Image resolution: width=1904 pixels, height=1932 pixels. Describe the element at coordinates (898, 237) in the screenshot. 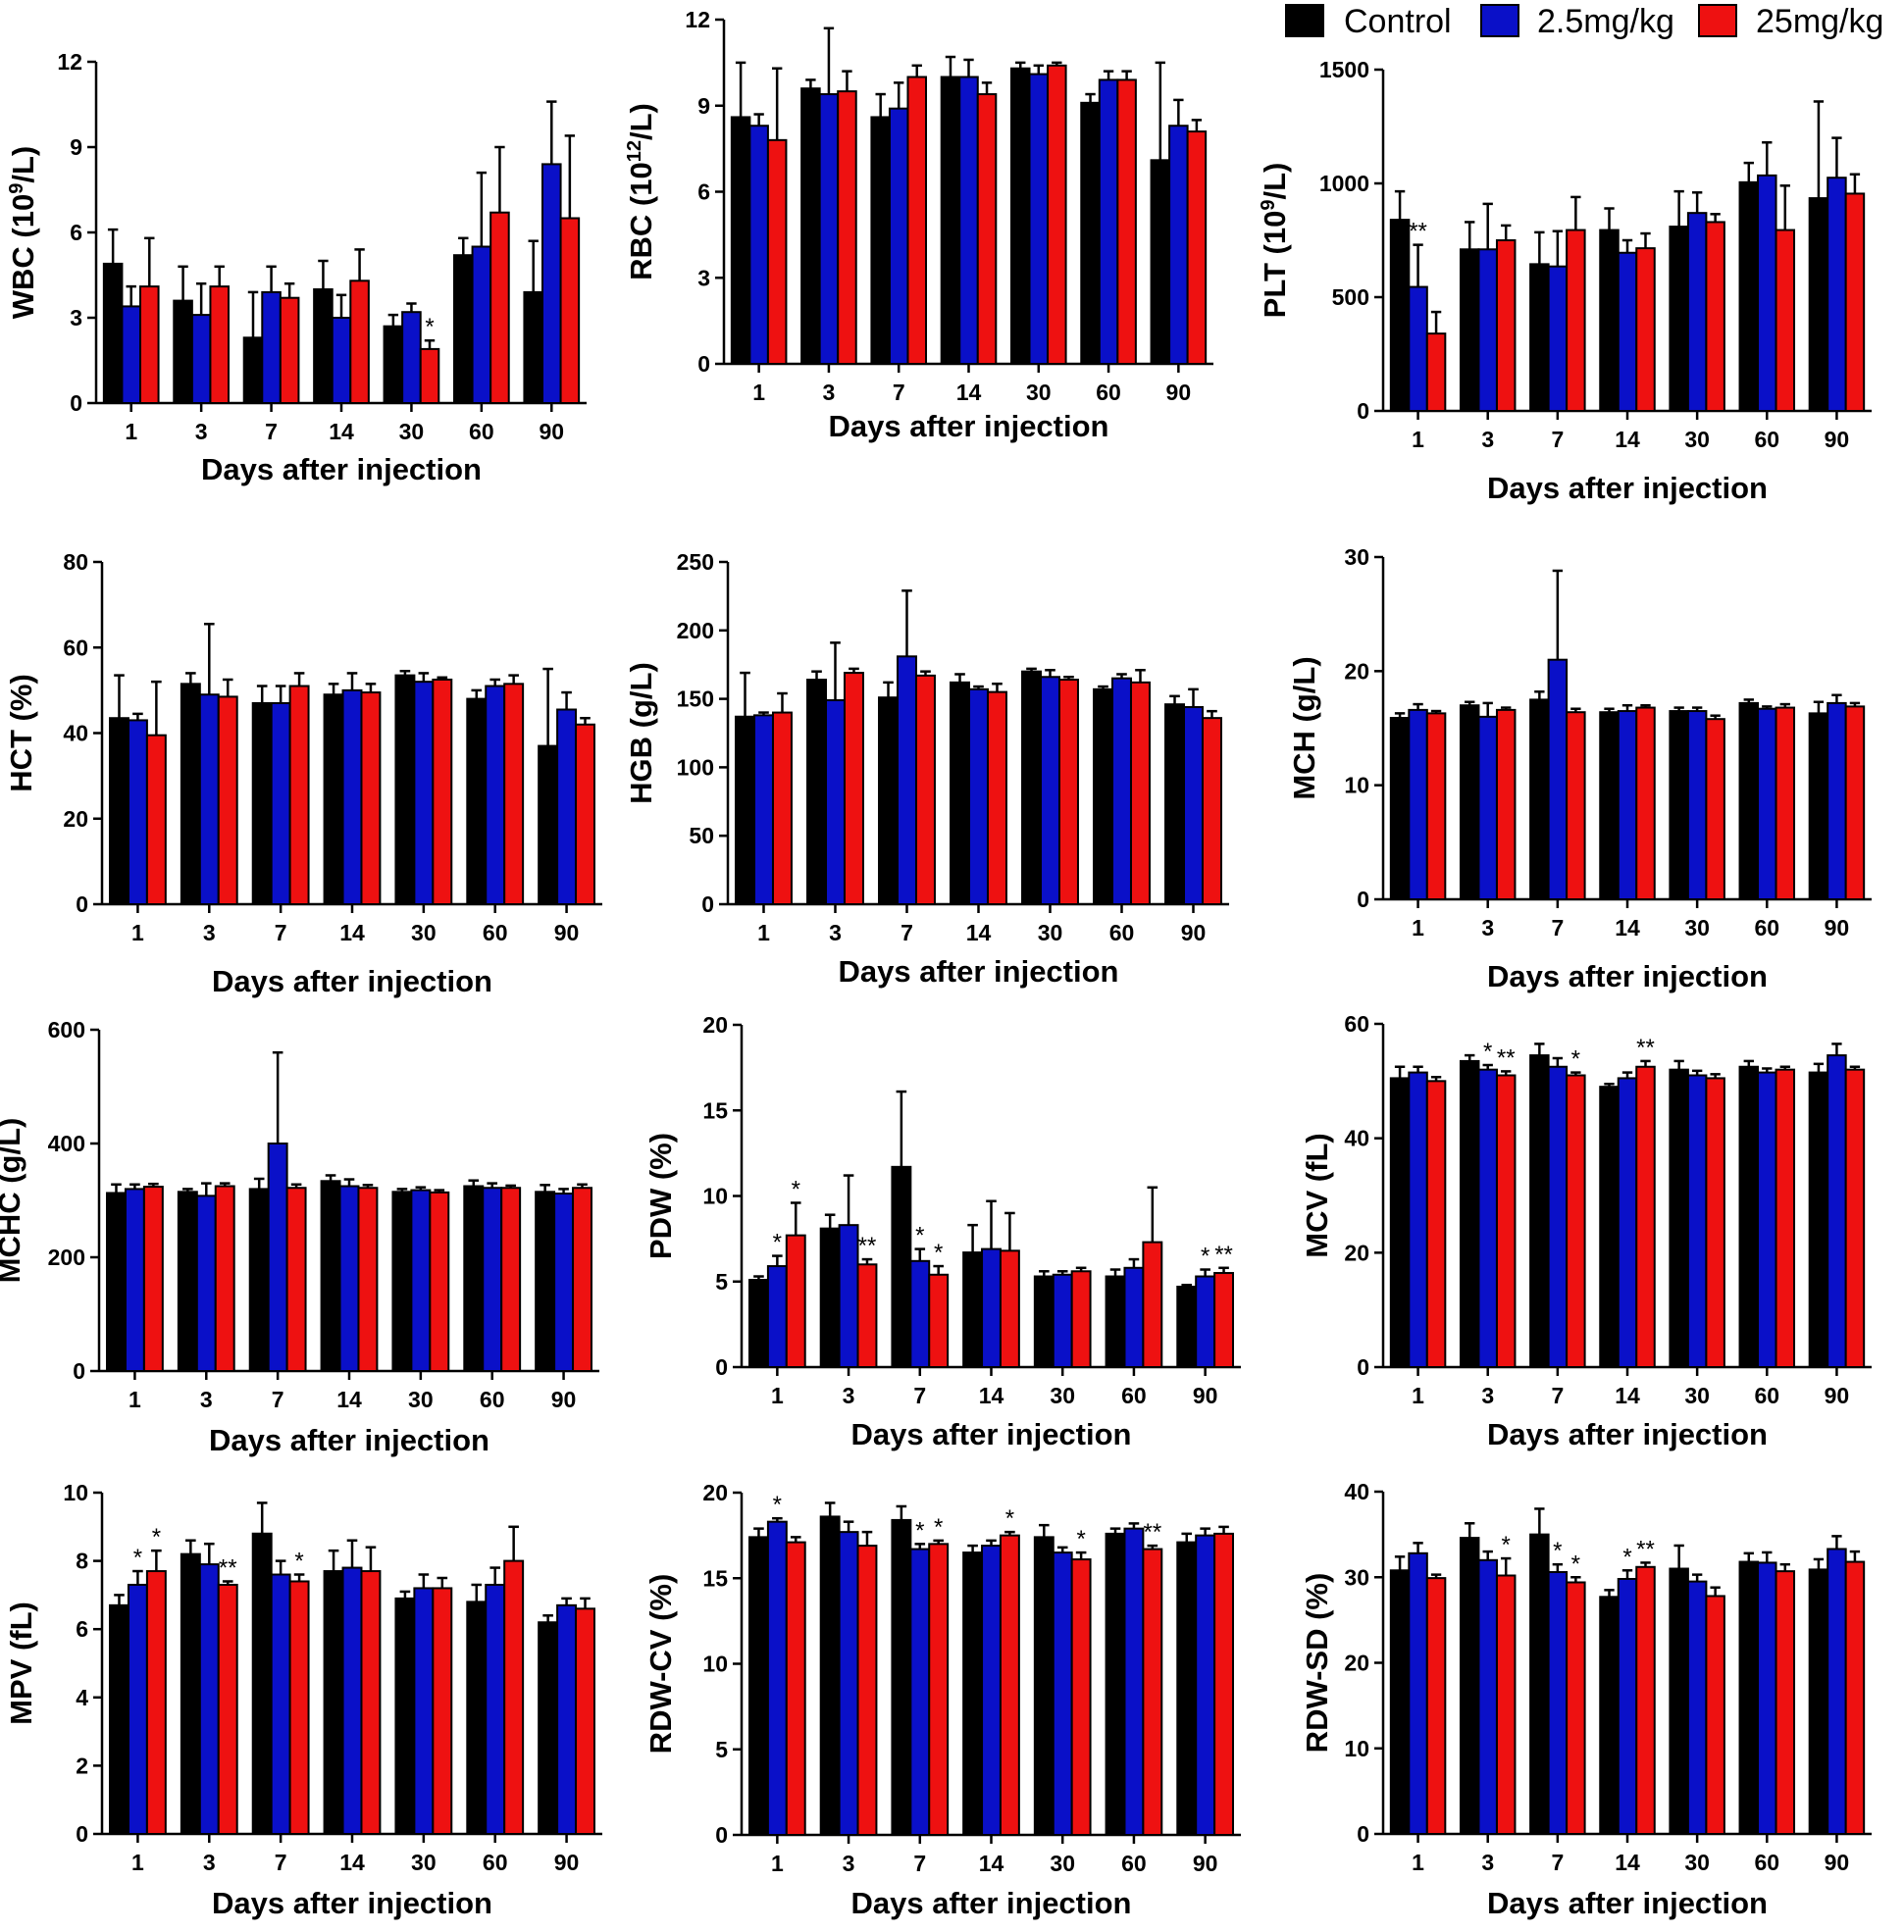

I see `bar-rbc-25mgkg-day7` at that location.